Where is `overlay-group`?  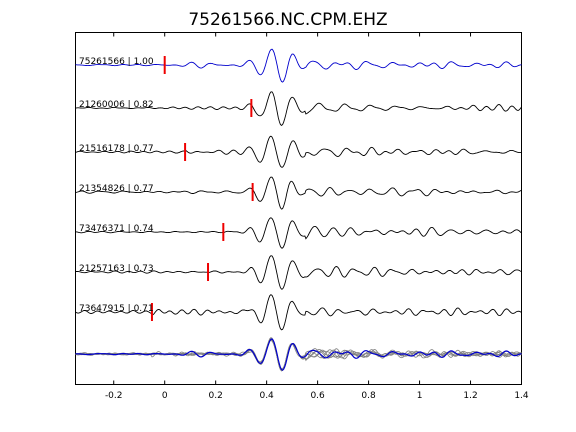
overlay-group is located at coordinates (298, 354).